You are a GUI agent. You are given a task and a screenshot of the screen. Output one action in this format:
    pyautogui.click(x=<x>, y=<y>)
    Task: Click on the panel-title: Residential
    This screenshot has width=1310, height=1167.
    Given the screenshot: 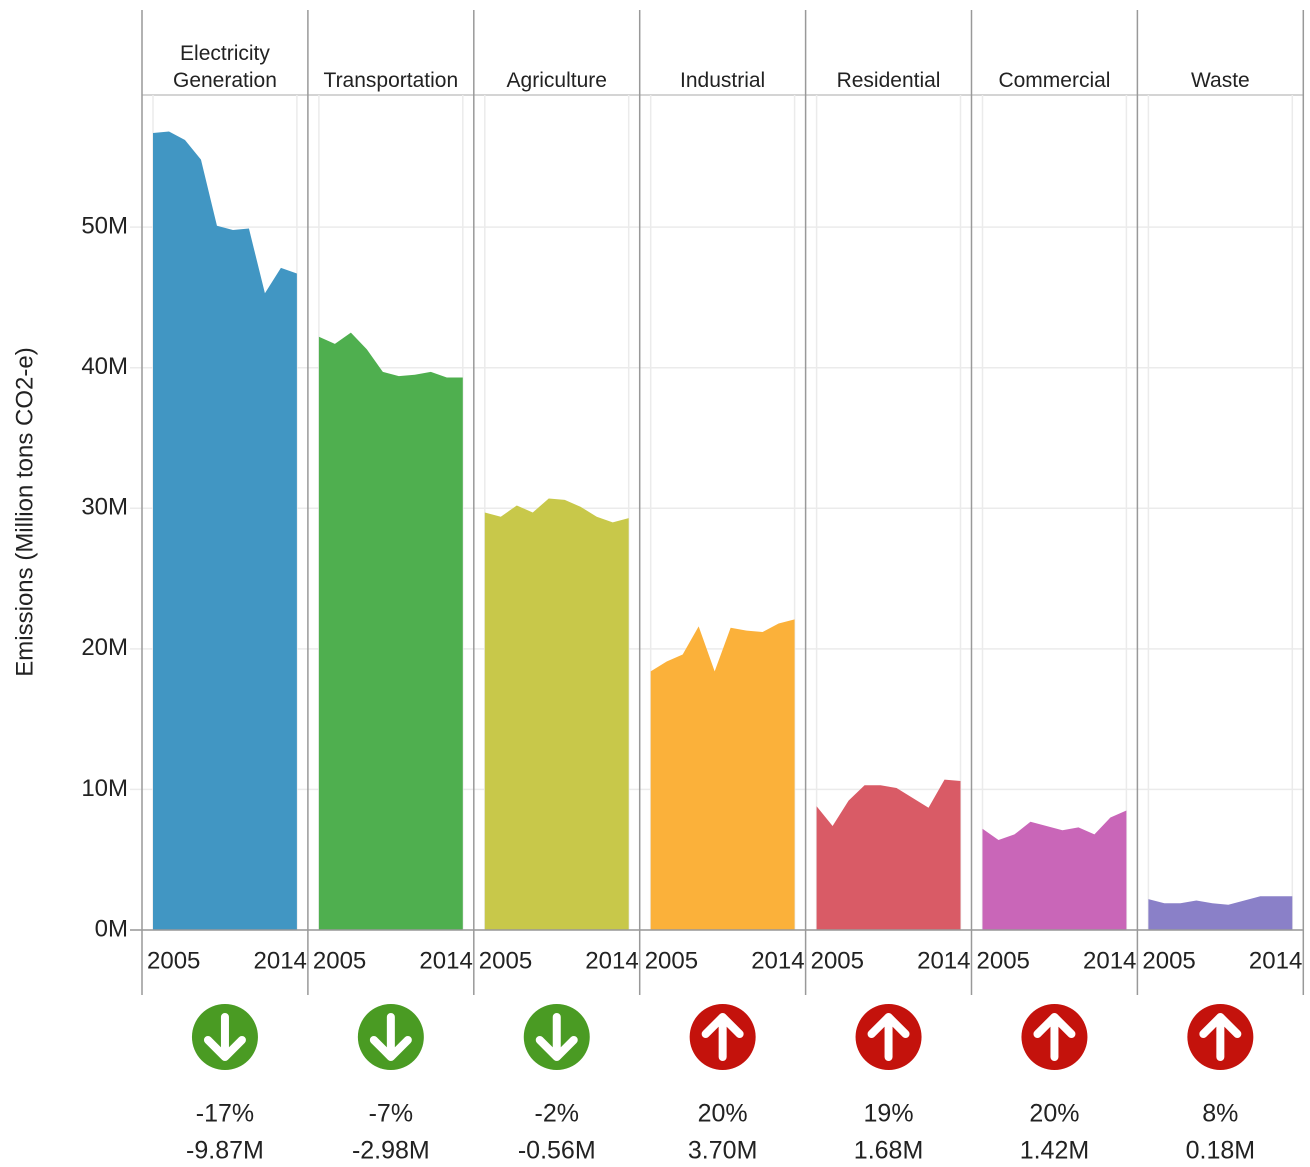 What is the action you would take?
    pyautogui.click(x=888, y=80)
    